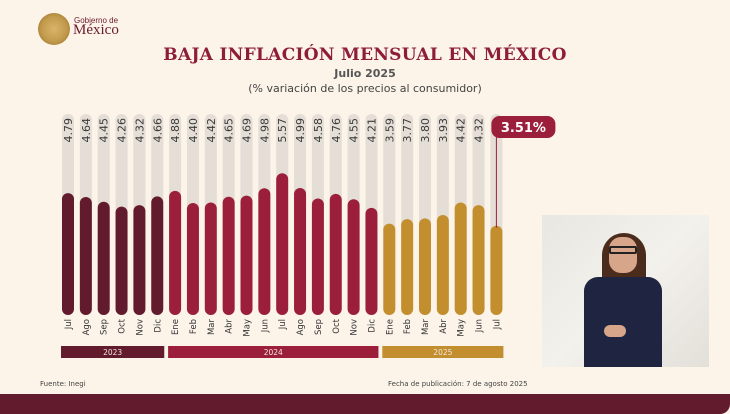  I want to click on value-label: 4.98, so click(264, 130).